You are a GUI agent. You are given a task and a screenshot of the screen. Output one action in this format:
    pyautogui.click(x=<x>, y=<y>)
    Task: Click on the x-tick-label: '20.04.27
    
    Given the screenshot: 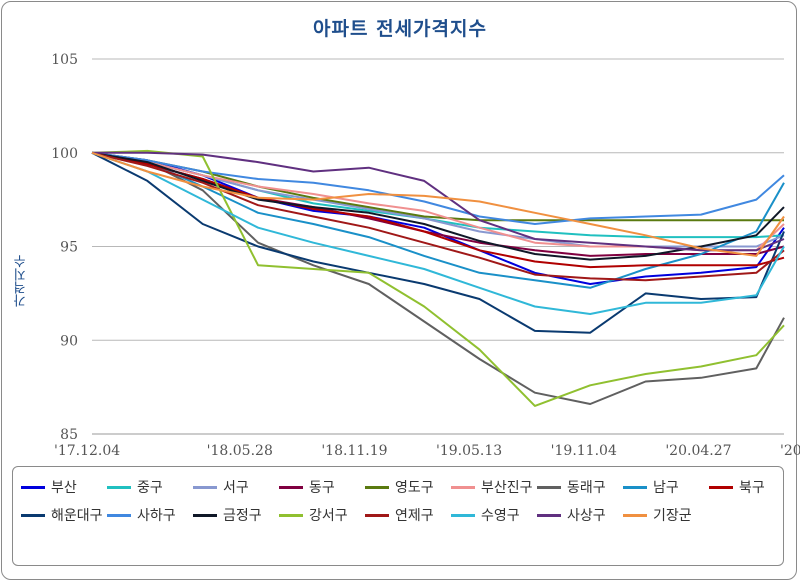 What is the action you would take?
    pyautogui.click(x=698, y=451)
    